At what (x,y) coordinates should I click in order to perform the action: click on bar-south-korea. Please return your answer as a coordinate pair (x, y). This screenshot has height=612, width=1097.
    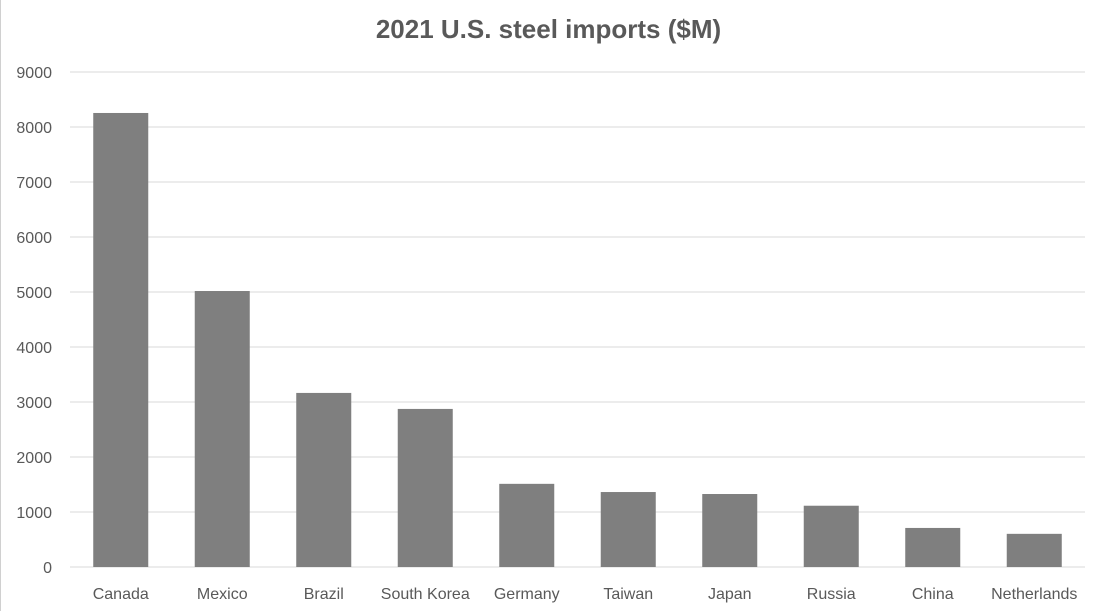
    Looking at the image, I should click on (425, 487).